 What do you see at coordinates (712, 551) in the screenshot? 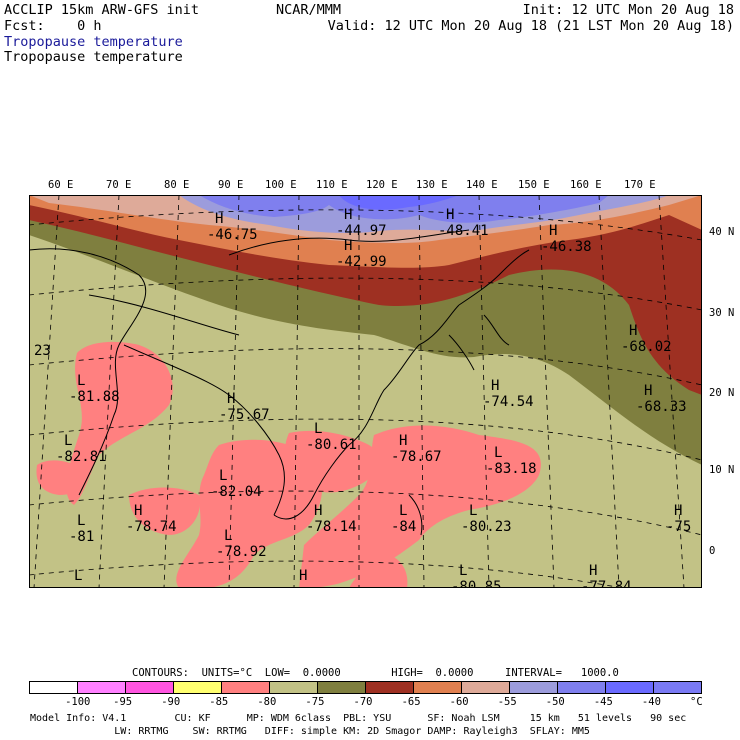
I see `lat-label: 0` at bounding box center [712, 551].